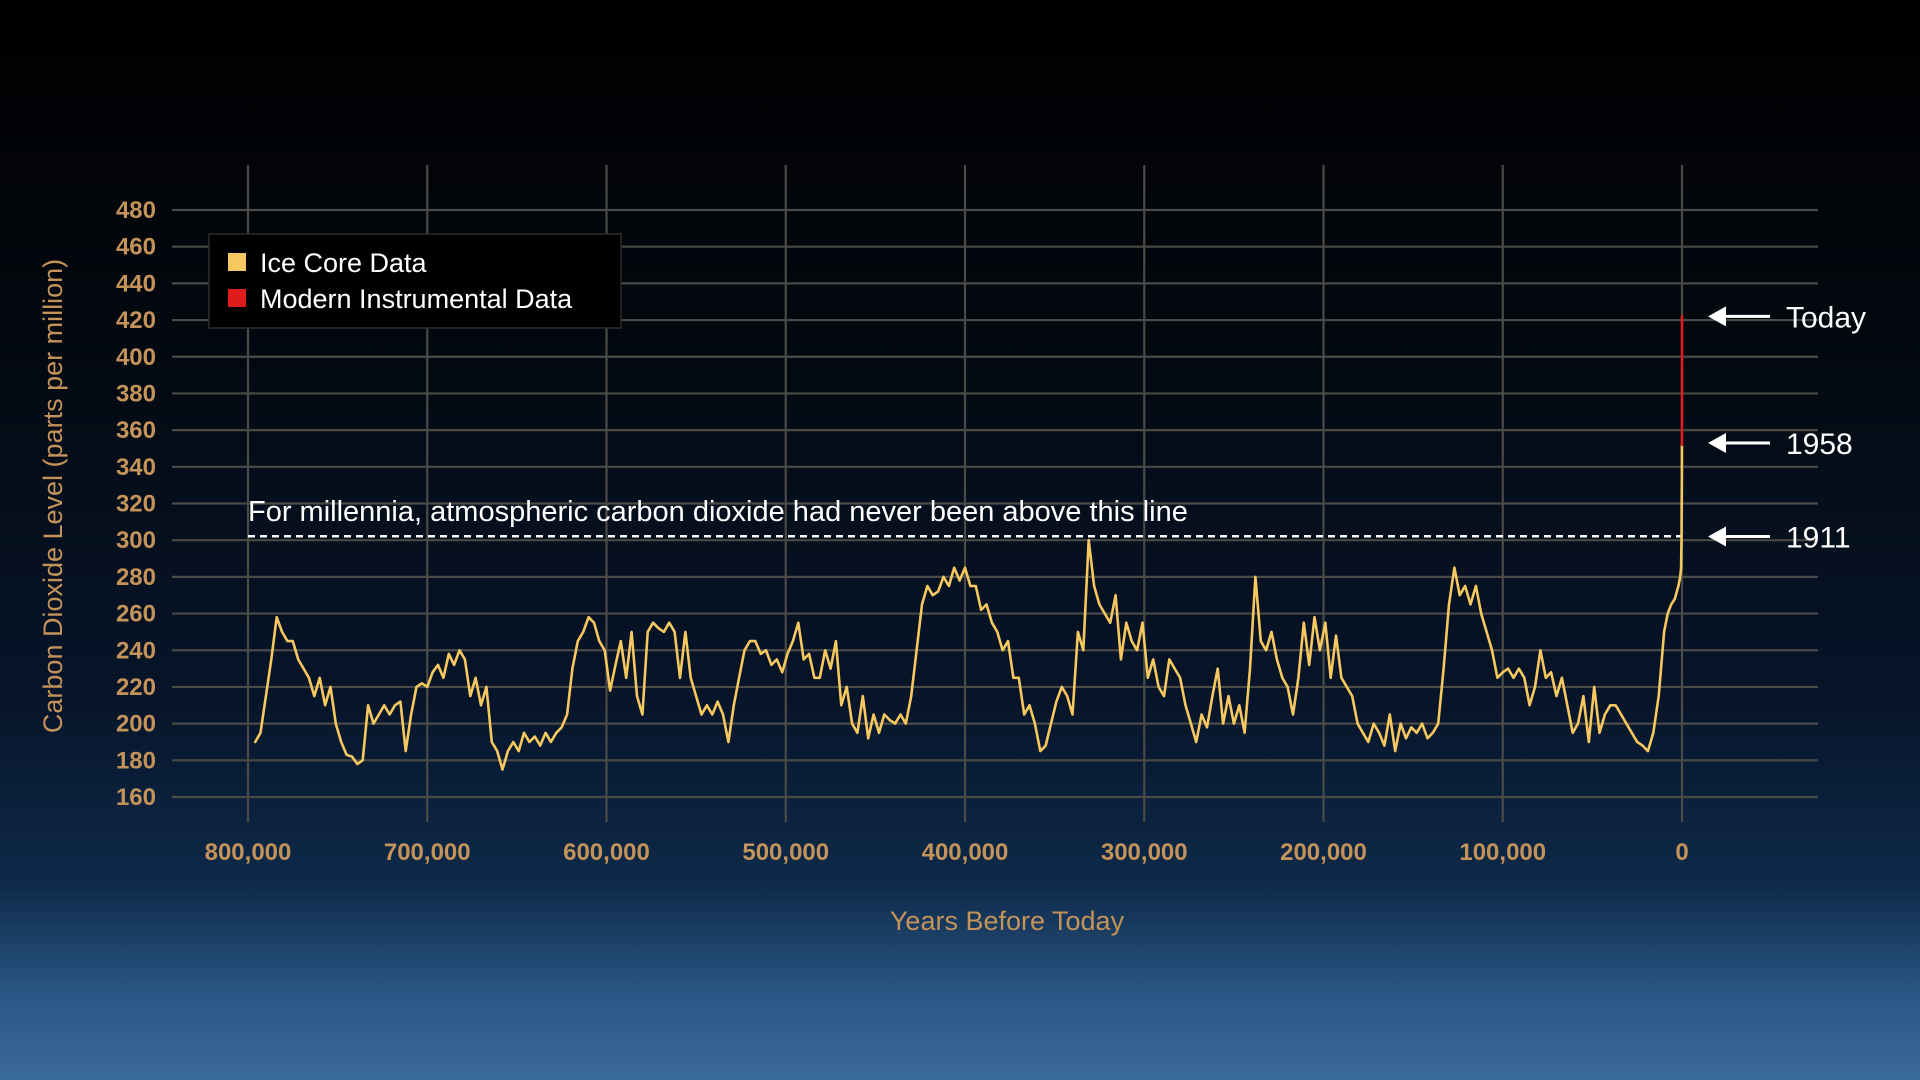  What do you see at coordinates (136, 247) in the screenshot?
I see `y-tick-label: 460` at bounding box center [136, 247].